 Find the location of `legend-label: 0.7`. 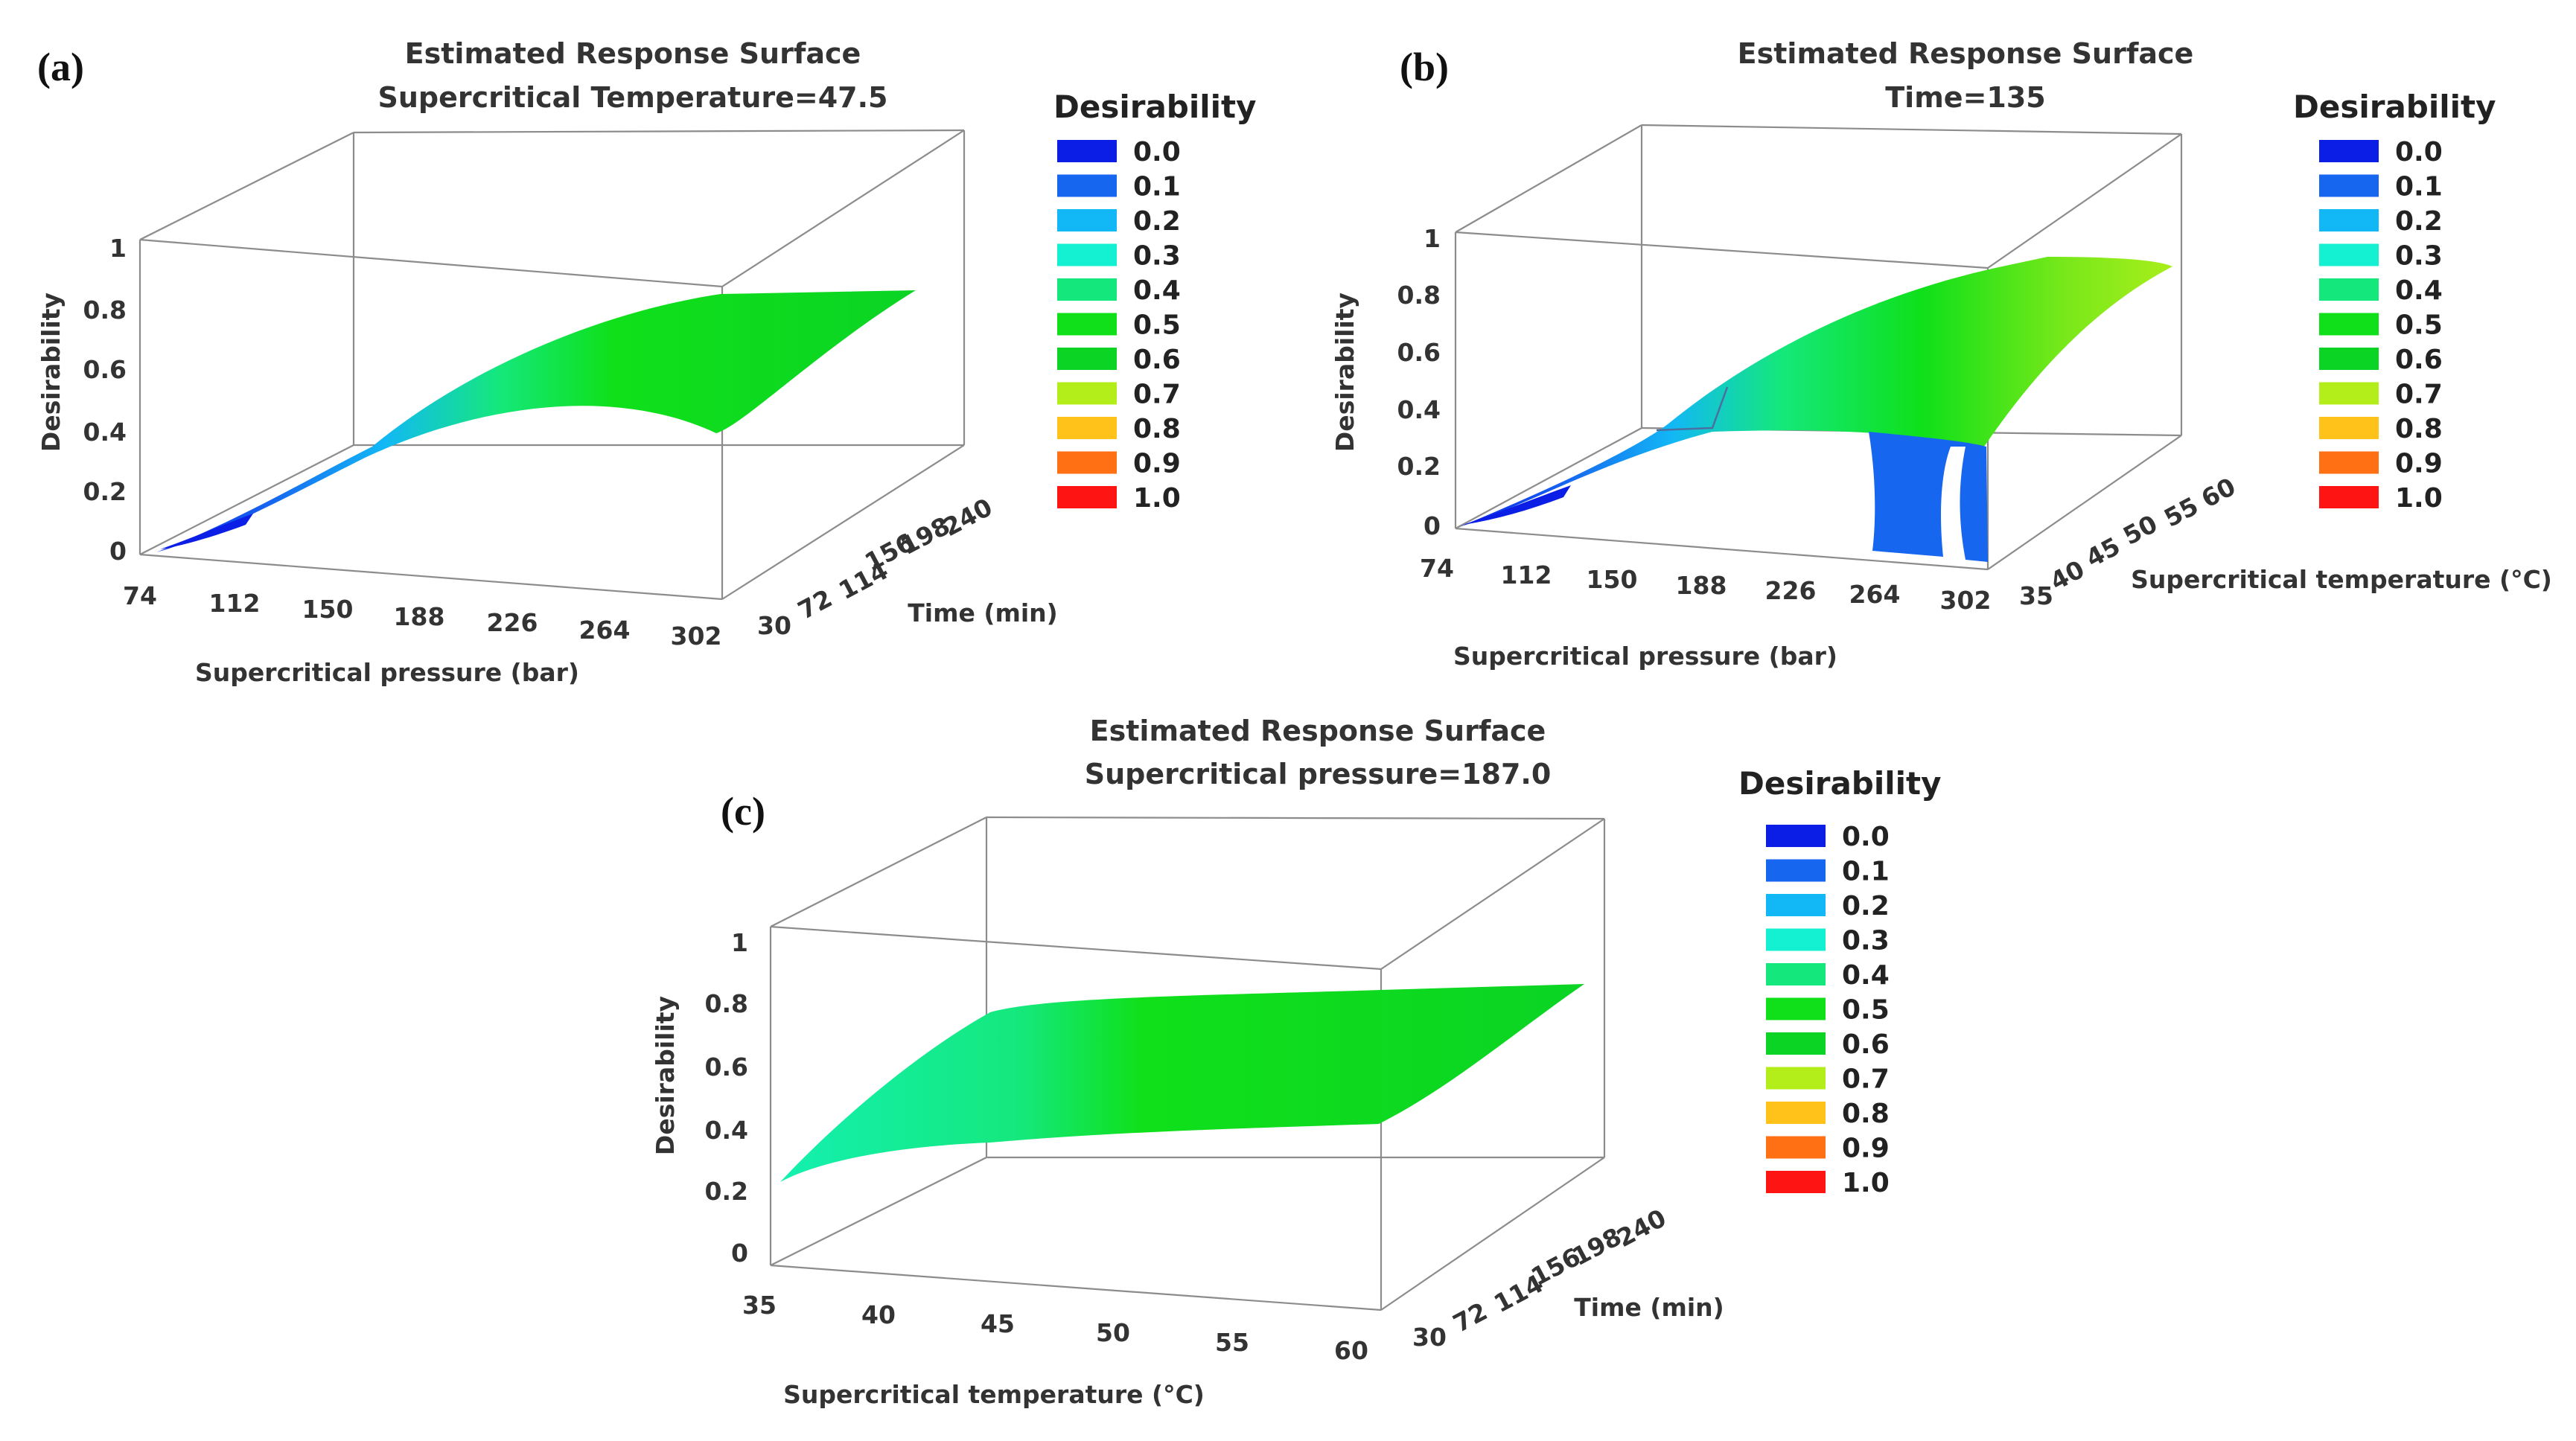

legend-label: 0.7 is located at coordinates (1157, 395).